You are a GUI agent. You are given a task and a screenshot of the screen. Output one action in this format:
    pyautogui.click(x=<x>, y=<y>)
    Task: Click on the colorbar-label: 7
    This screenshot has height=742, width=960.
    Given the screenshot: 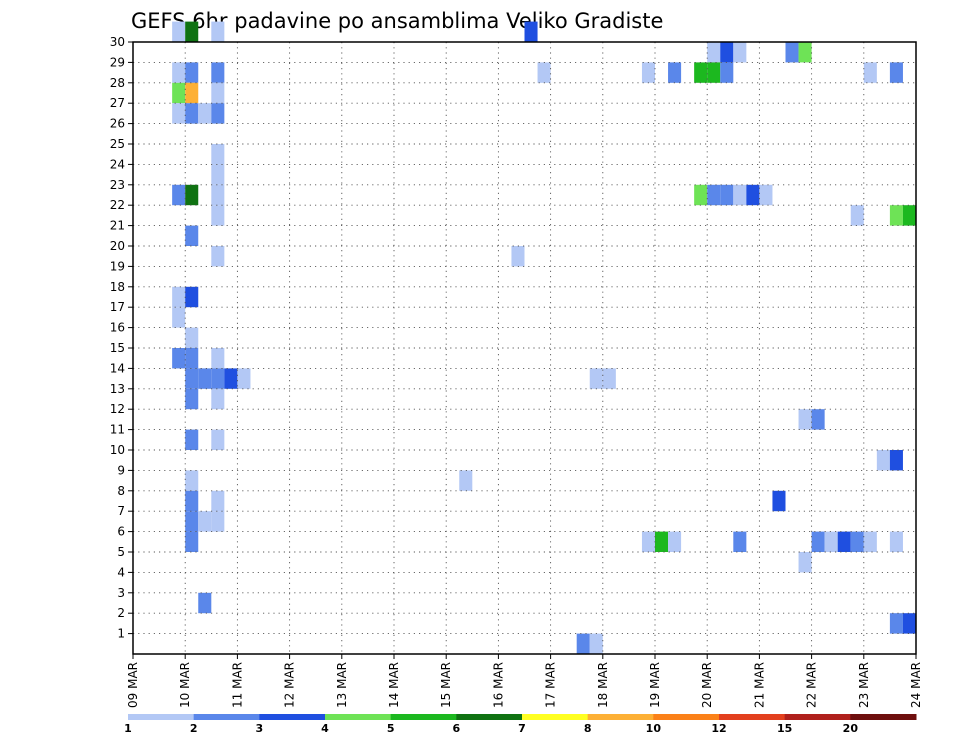 What is the action you would take?
    pyautogui.click(x=522, y=728)
    